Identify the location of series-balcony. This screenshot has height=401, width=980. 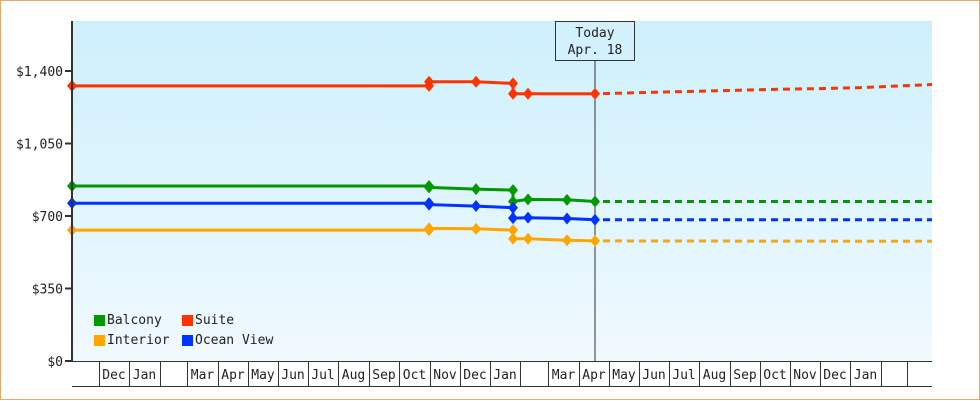
(499, 193).